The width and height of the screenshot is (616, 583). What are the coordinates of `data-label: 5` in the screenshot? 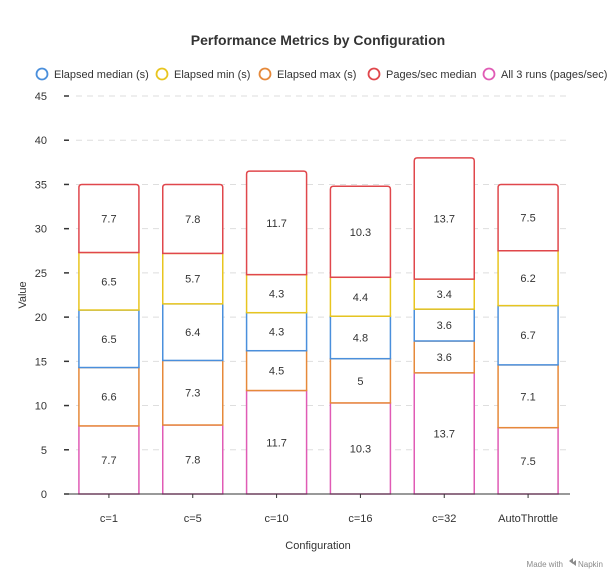 It's located at (360, 382).